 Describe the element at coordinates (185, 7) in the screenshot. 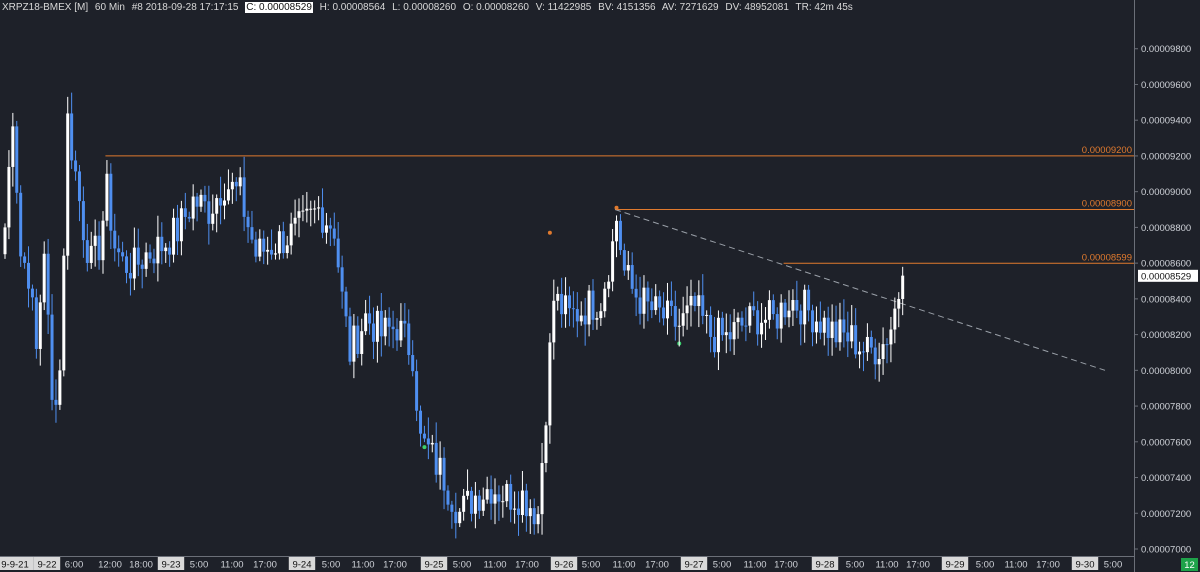

I see `bar-info: #8 2018-09-28 17:17:15` at that location.